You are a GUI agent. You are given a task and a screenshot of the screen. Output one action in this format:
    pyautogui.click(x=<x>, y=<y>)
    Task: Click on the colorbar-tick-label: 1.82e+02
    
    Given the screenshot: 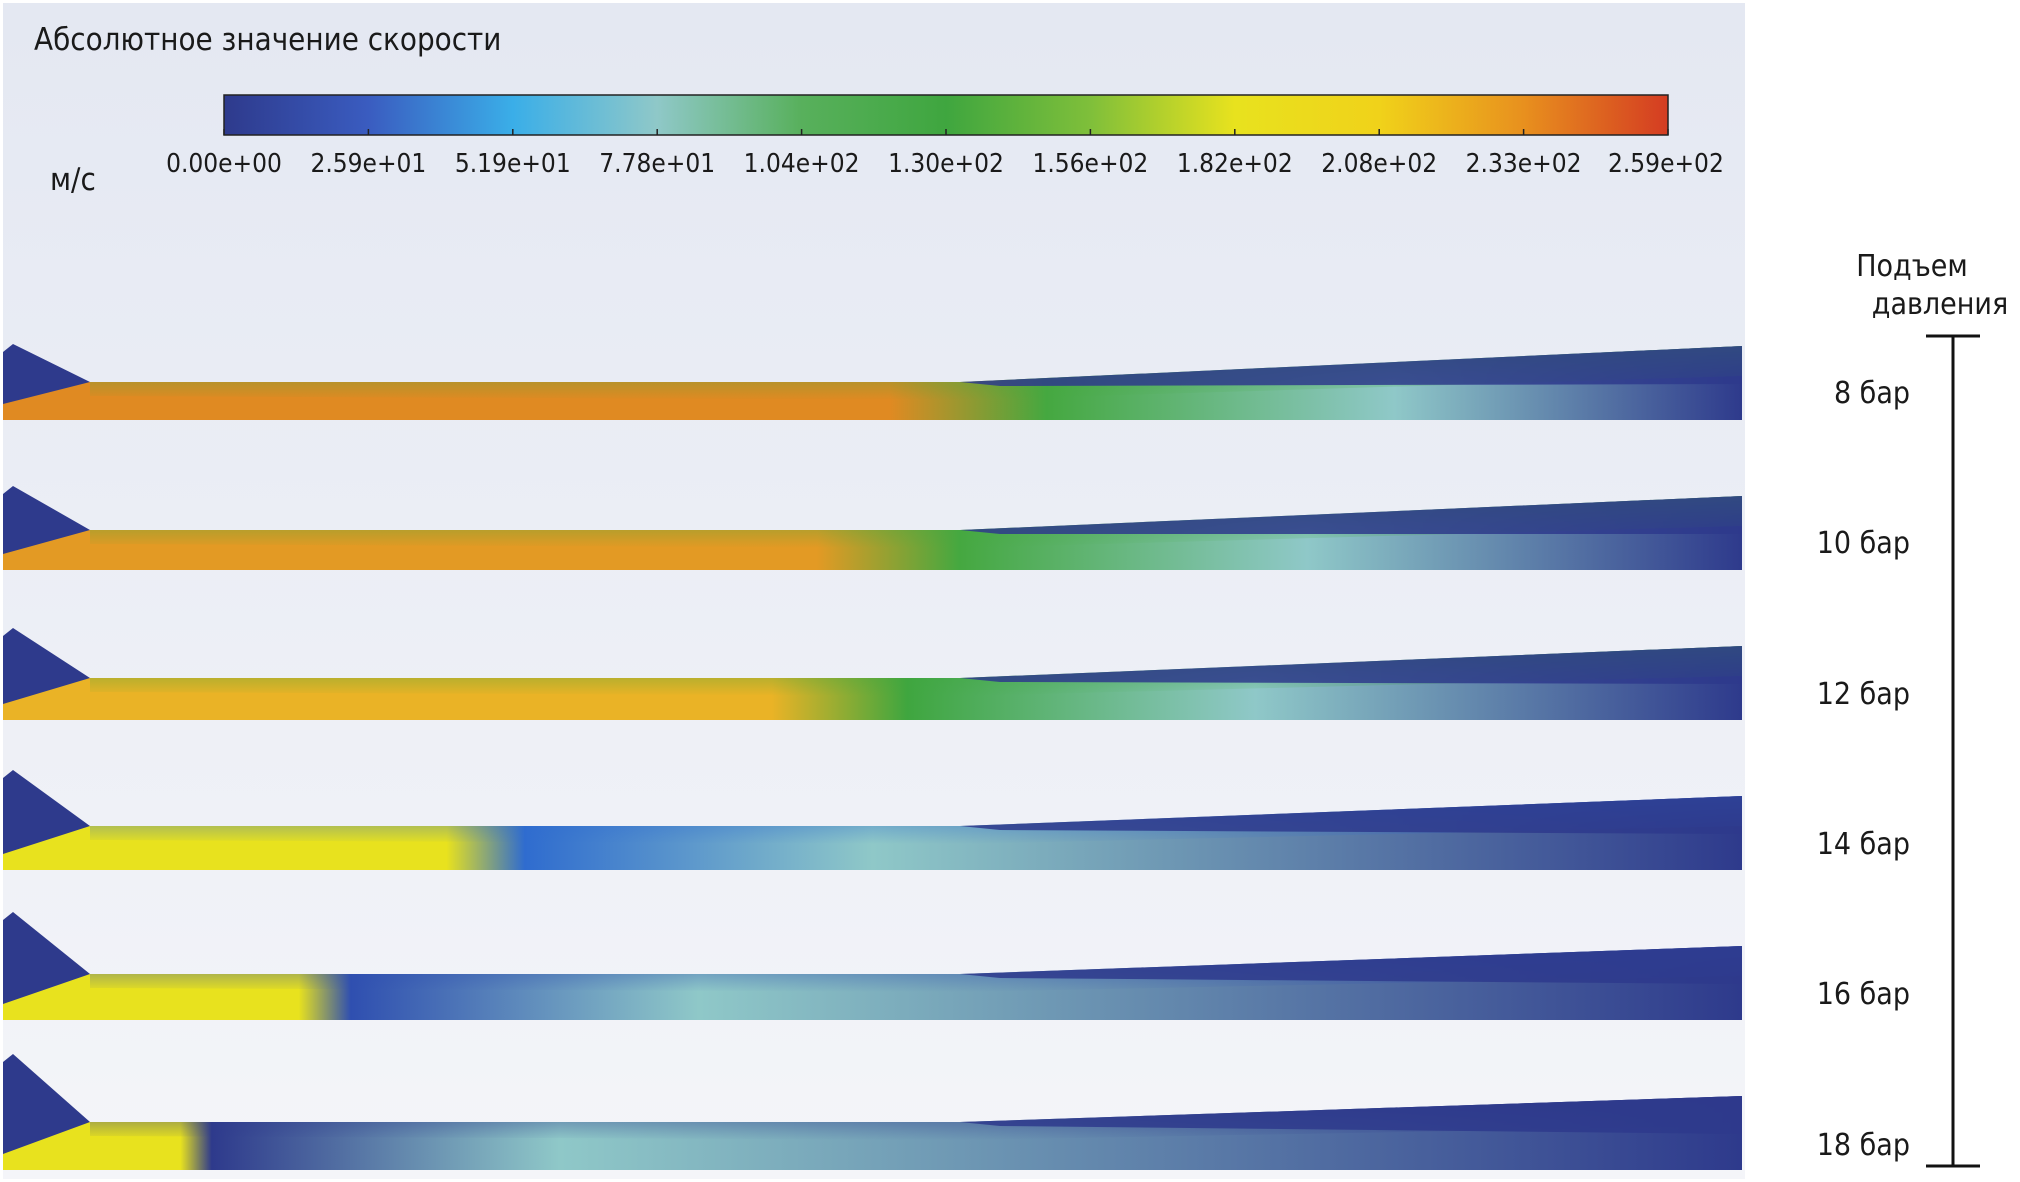 What is the action you would take?
    pyautogui.click(x=1235, y=164)
    